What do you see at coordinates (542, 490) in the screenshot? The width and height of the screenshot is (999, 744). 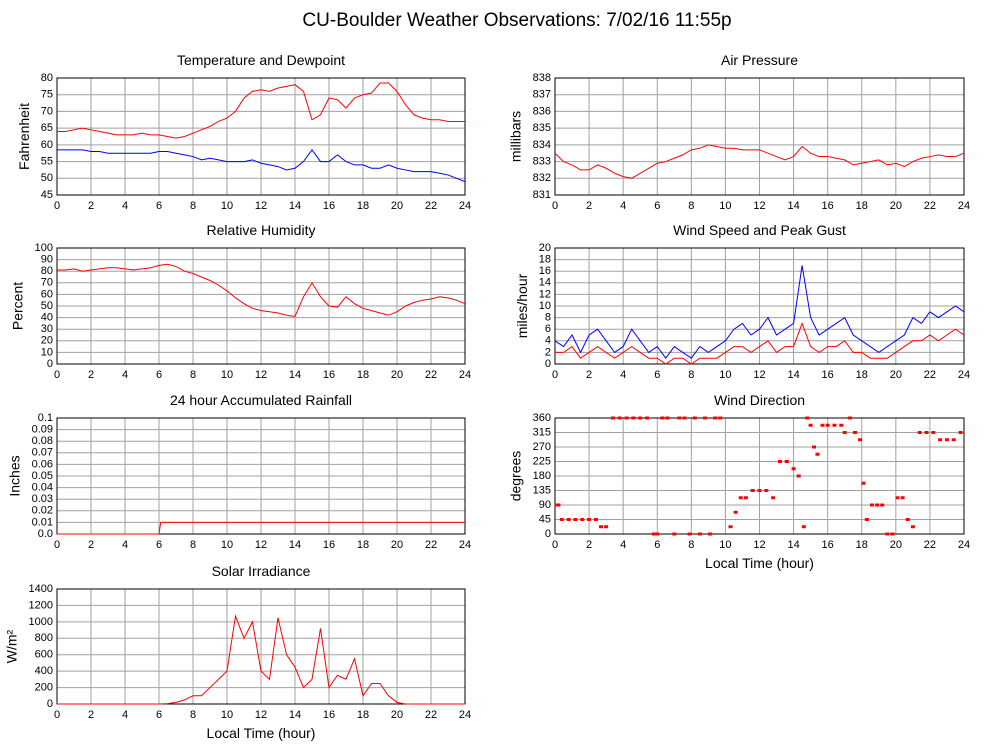 I see `y-tick-label: 135` at bounding box center [542, 490].